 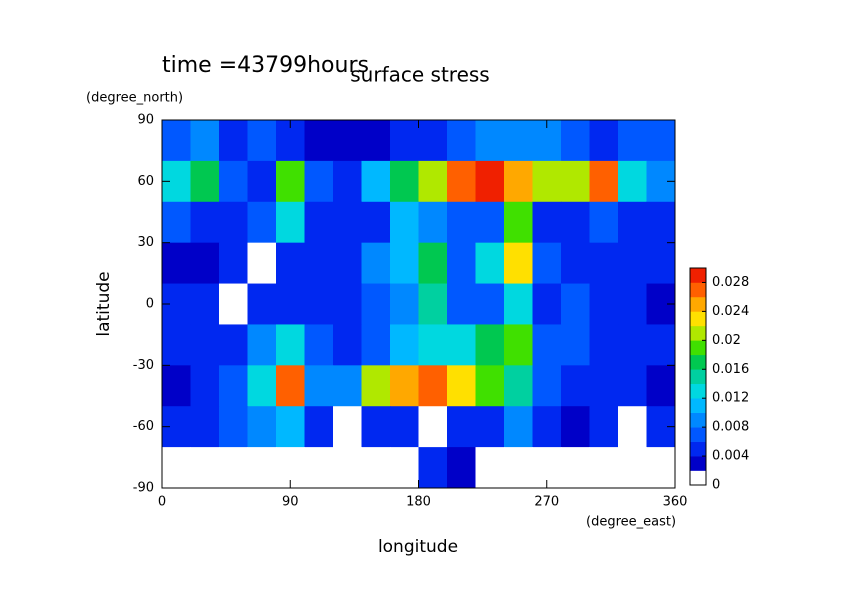 What do you see at coordinates (730, 427) in the screenshot?
I see `colorbar-tick-label: 0.008` at bounding box center [730, 427].